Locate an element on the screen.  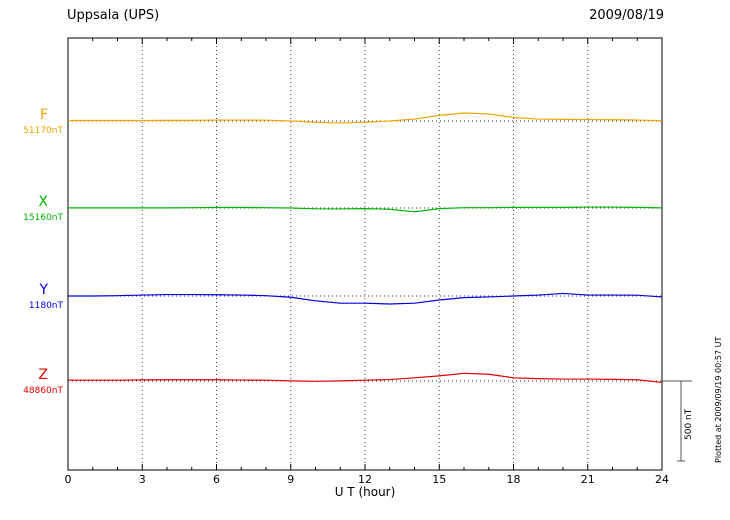
x-tick-label: 21 is located at coordinates (588, 479).